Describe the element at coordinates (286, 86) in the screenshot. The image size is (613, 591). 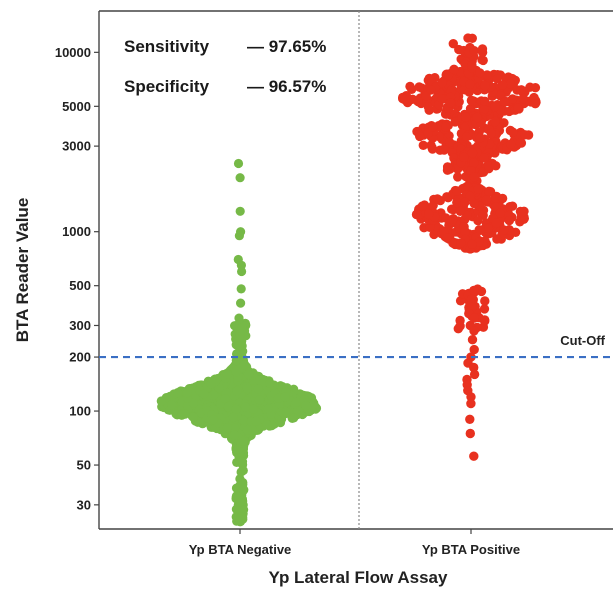
I see `annotation-value: — 96.57%` at that location.